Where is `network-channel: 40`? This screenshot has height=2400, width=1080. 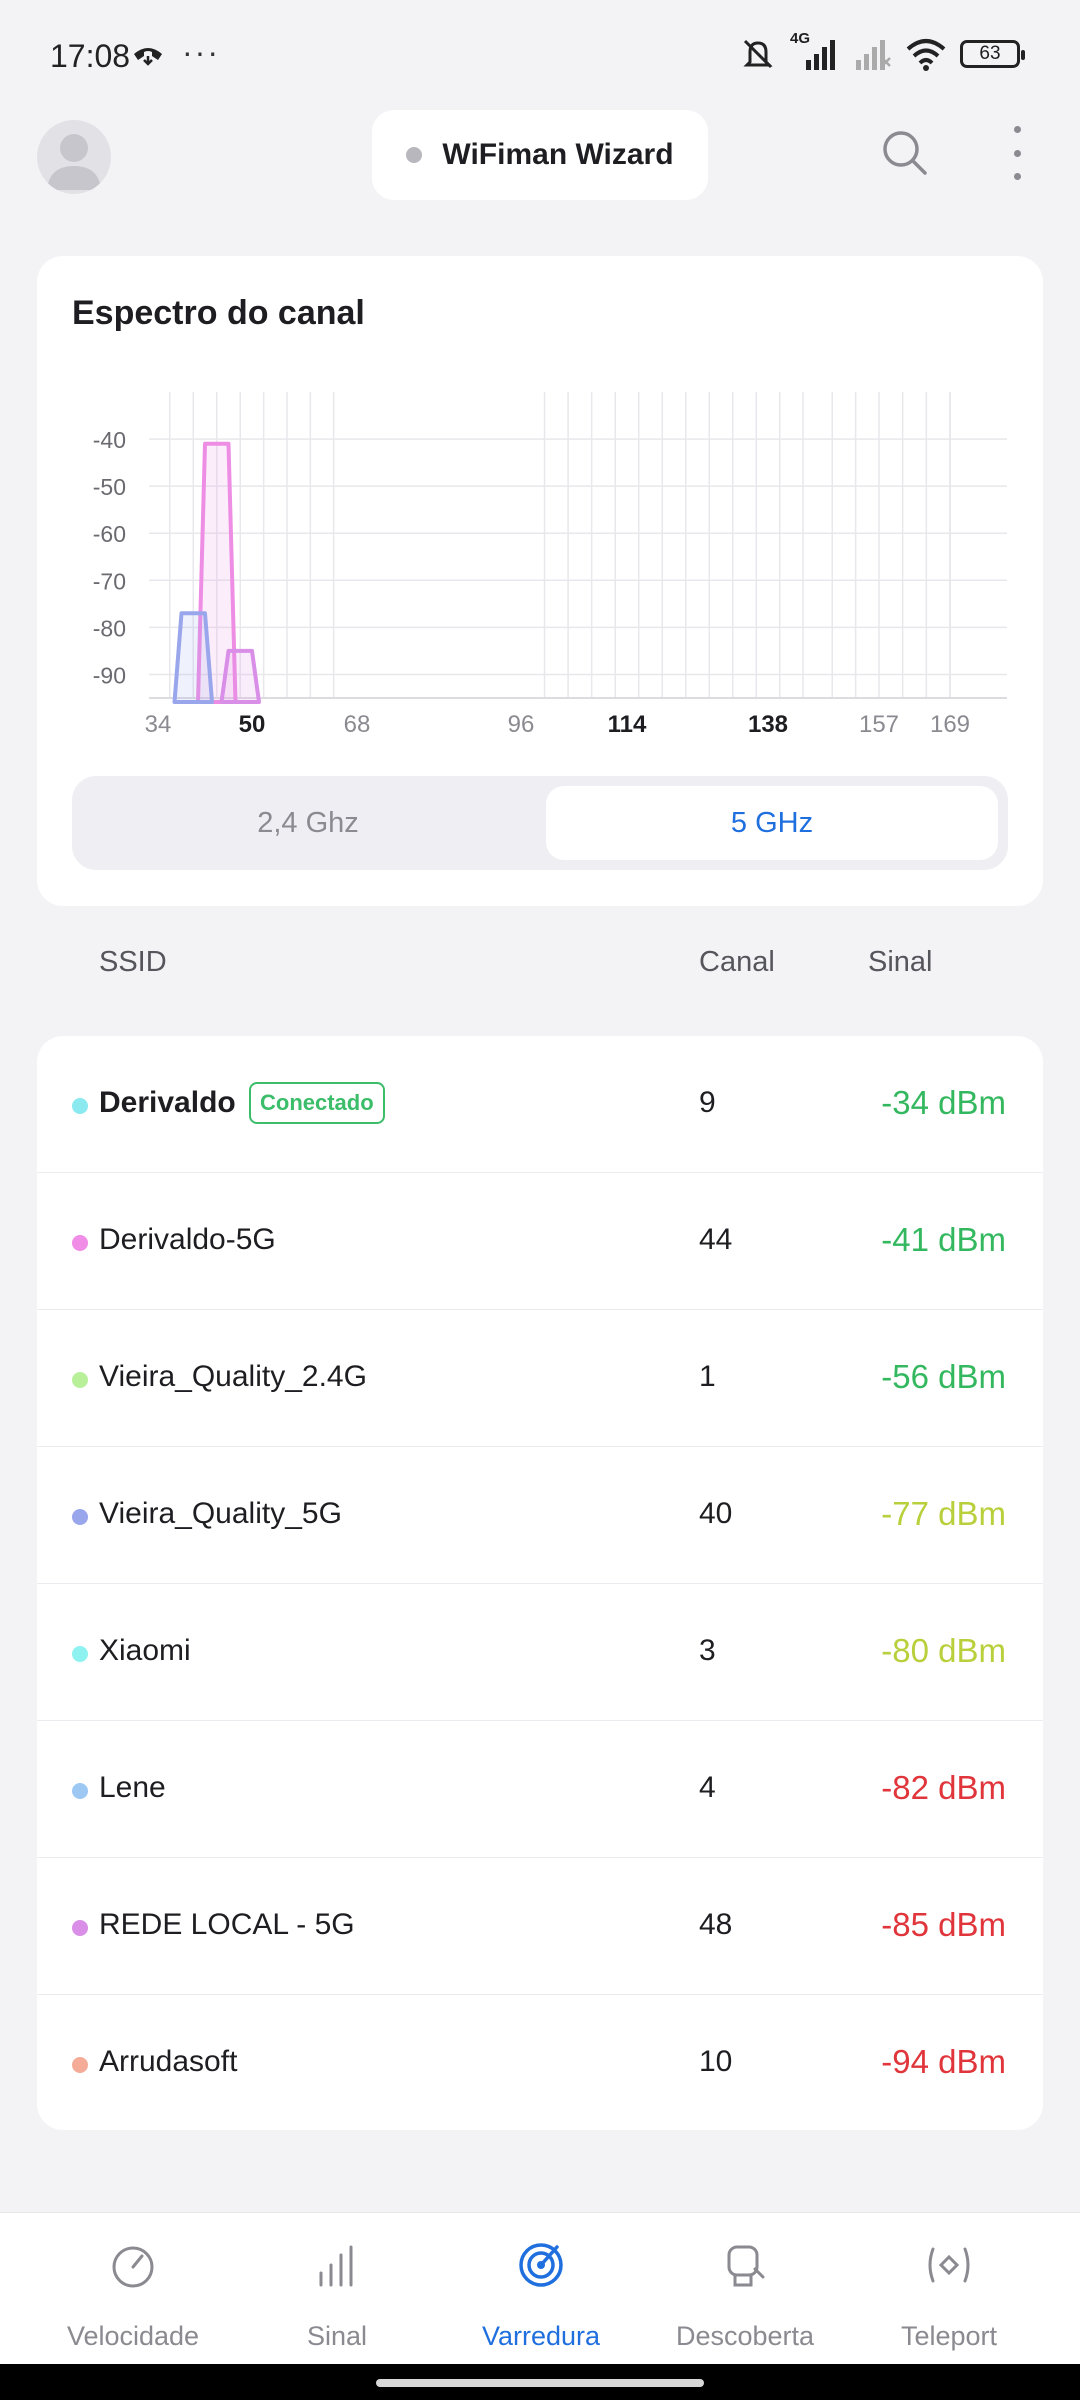 network-channel: 40 is located at coordinates (716, 1513).